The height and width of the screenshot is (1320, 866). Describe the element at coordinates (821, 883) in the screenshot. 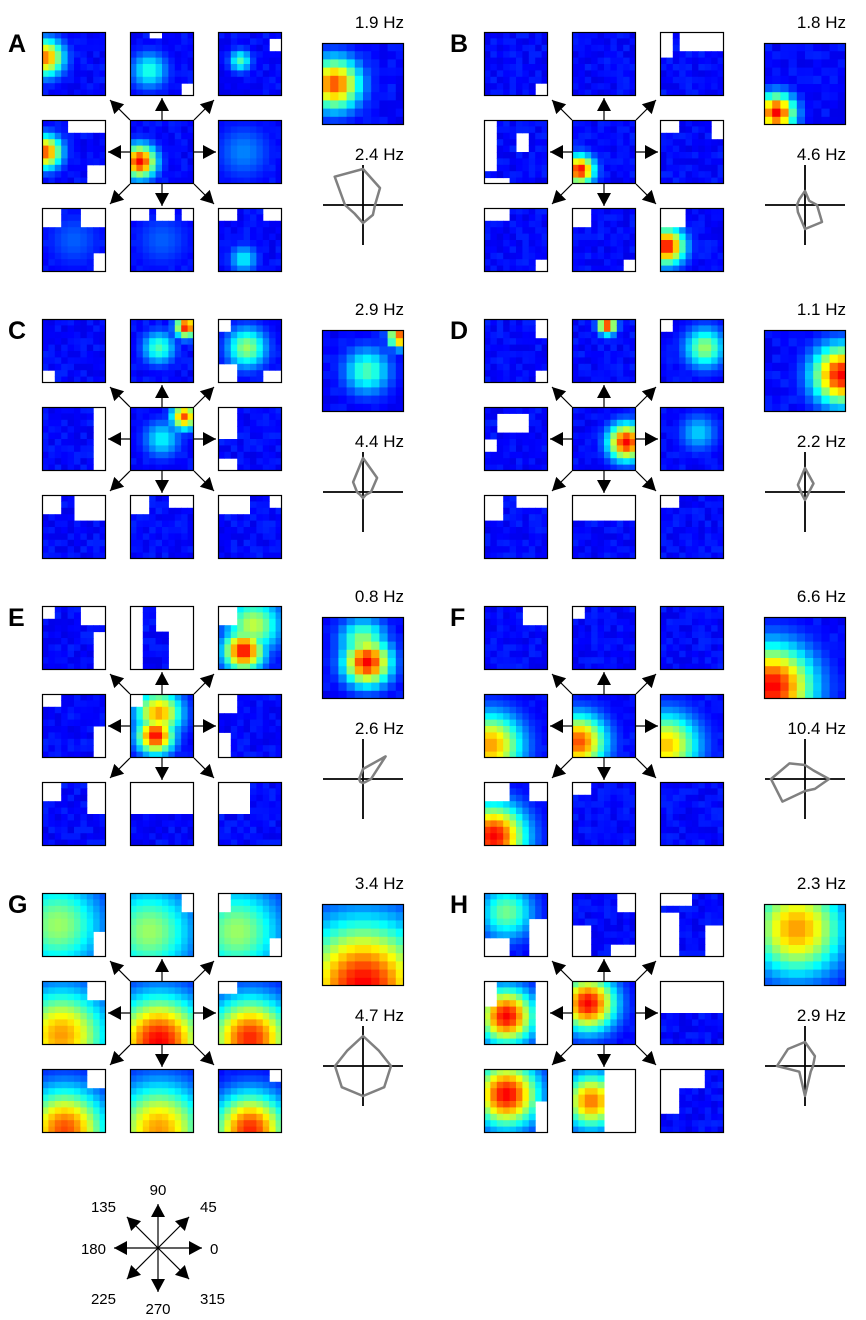

I see `overall-peak-rate: 2.3 Hz` at that location.